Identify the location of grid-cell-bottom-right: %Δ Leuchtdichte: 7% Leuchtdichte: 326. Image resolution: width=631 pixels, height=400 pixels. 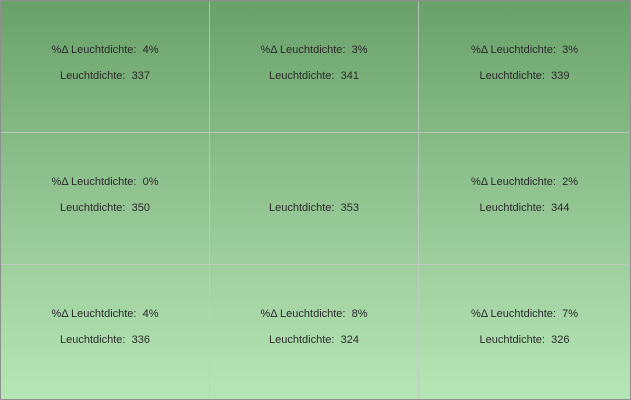
(524, 332).